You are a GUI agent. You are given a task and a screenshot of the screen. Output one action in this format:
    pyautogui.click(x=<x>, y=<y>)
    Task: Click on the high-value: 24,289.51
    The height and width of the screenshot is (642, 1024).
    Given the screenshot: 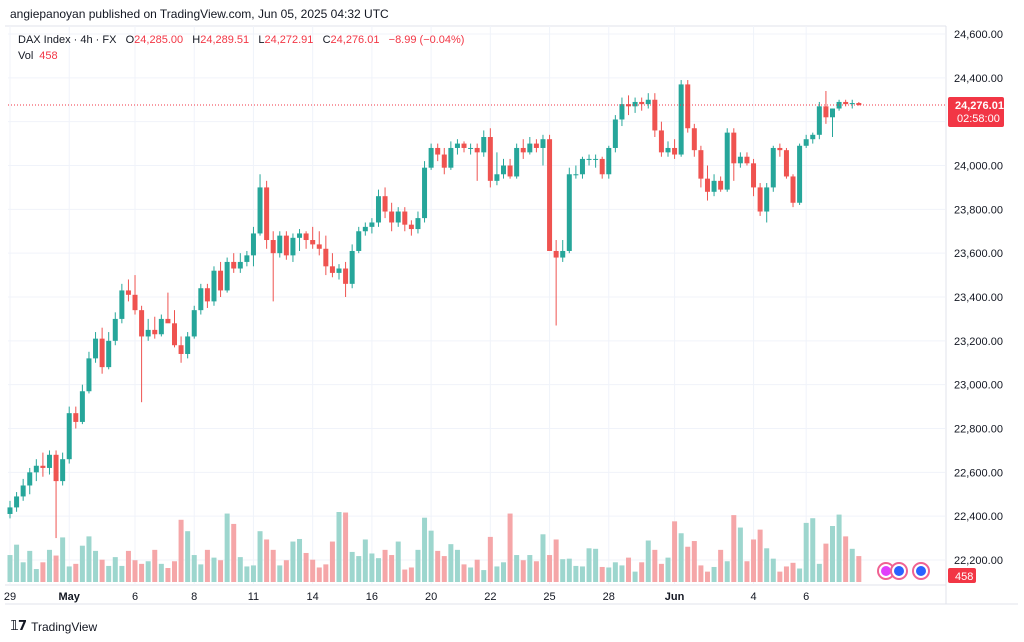 What is the action you would take?
    pyautogui.click(x=225, y=40)
    